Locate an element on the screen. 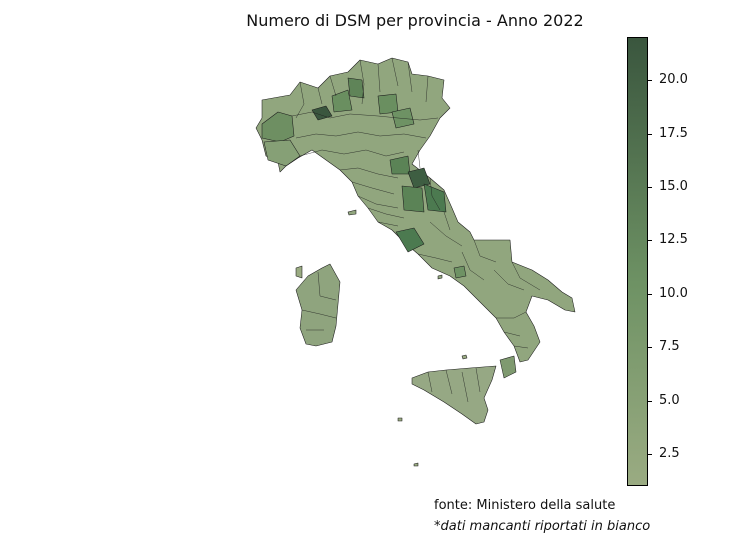 The image size is (750, 550). island-corsica-outline is located at coordinates (299, 272).